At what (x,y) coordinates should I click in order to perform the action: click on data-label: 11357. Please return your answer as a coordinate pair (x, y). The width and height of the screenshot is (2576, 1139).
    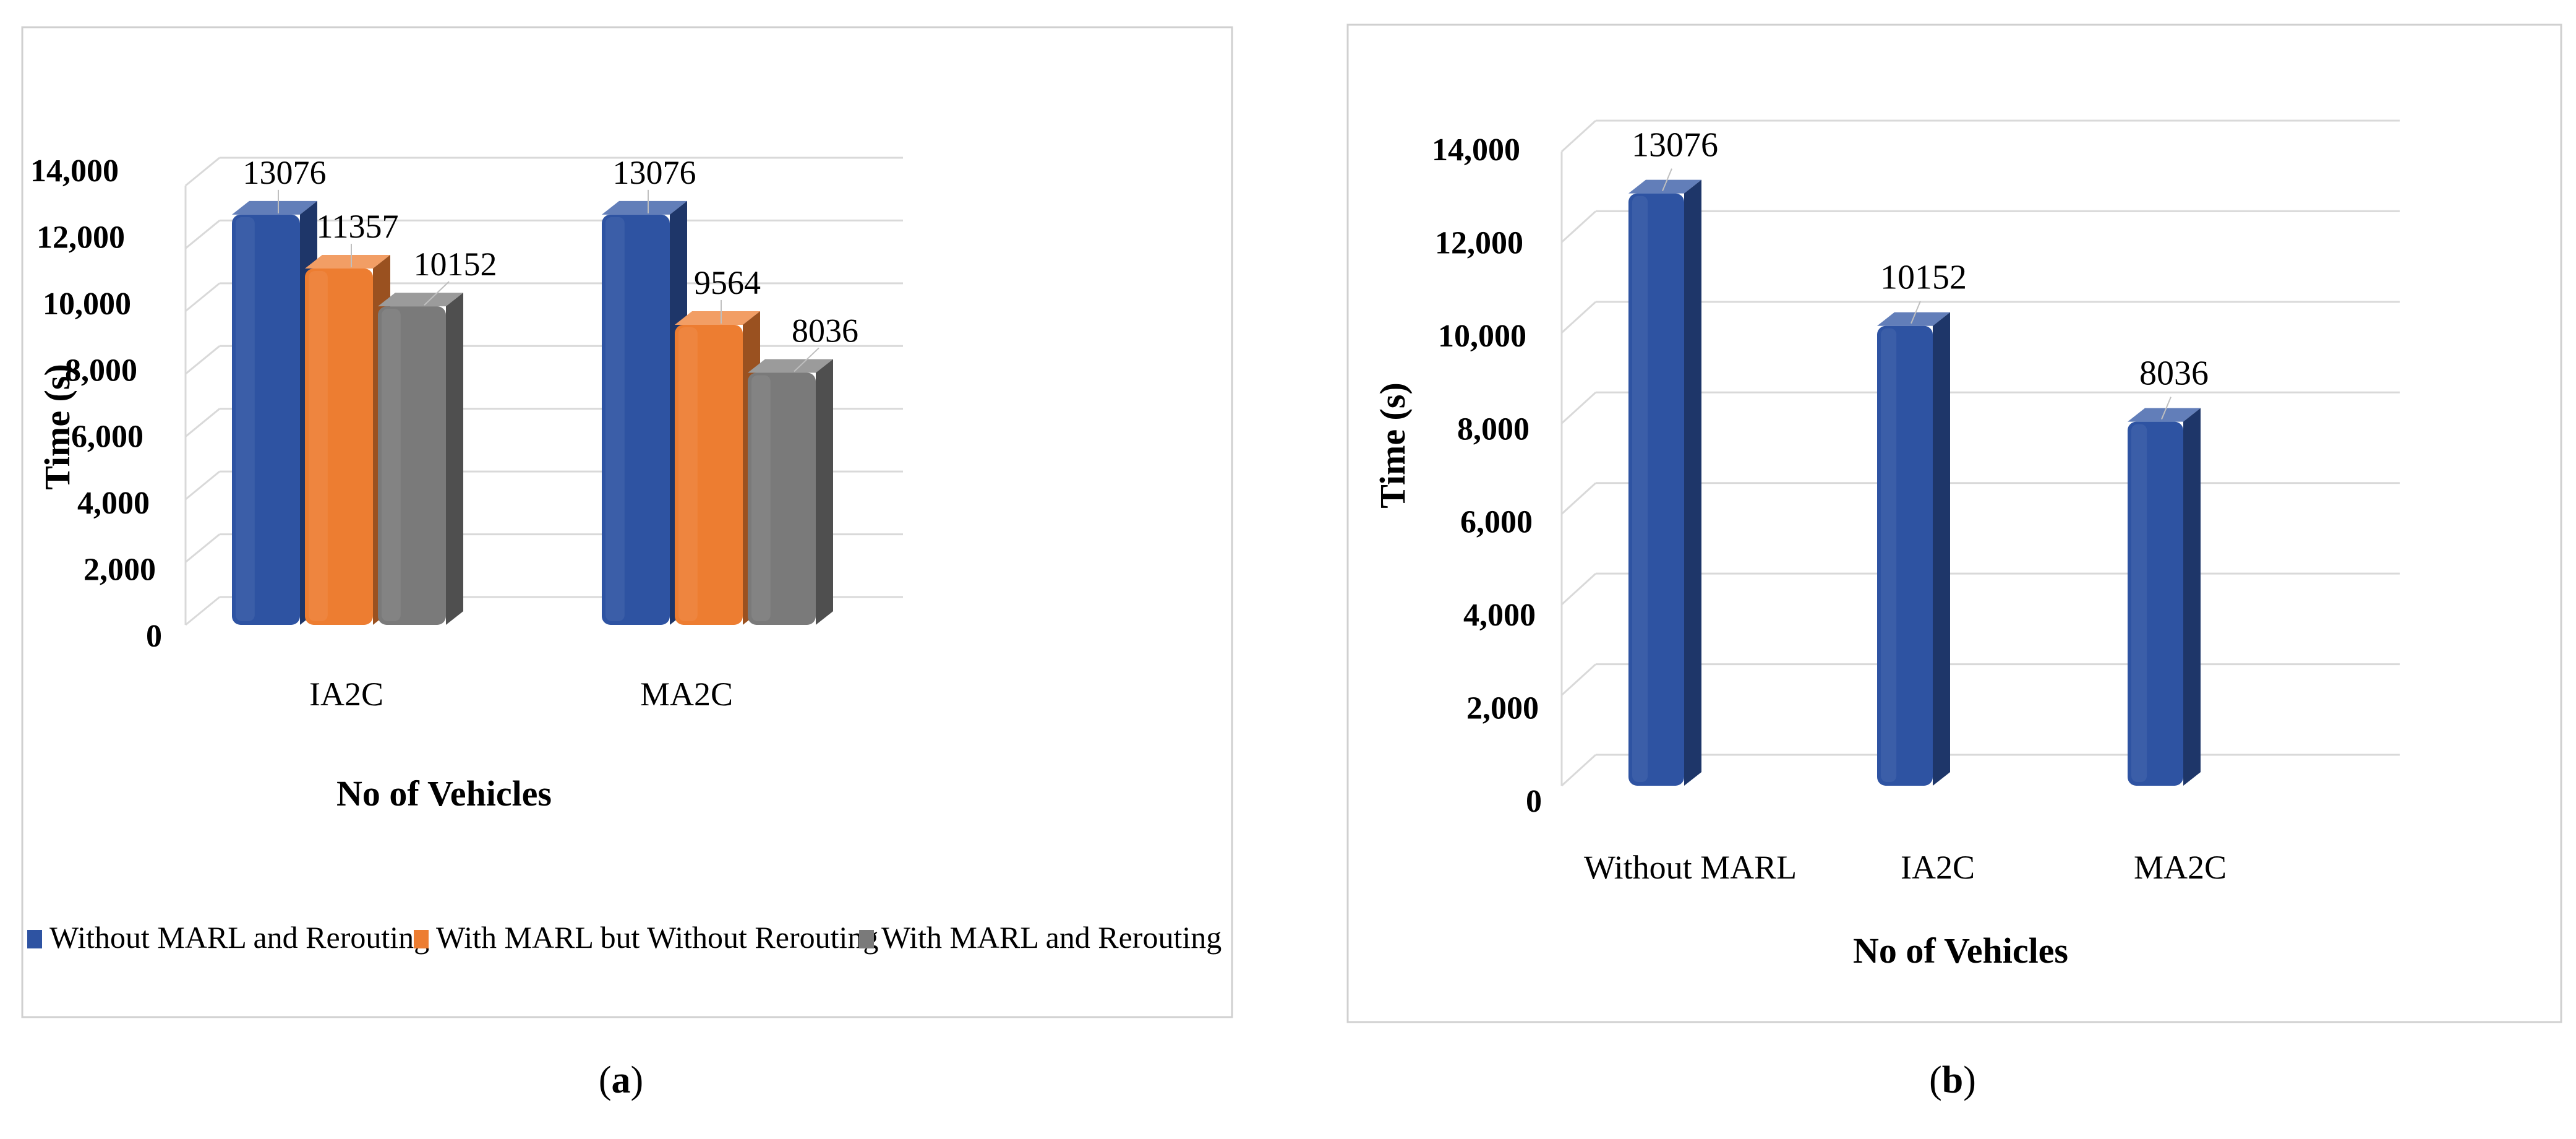
    Looking at the image, I should click on (358, 226).